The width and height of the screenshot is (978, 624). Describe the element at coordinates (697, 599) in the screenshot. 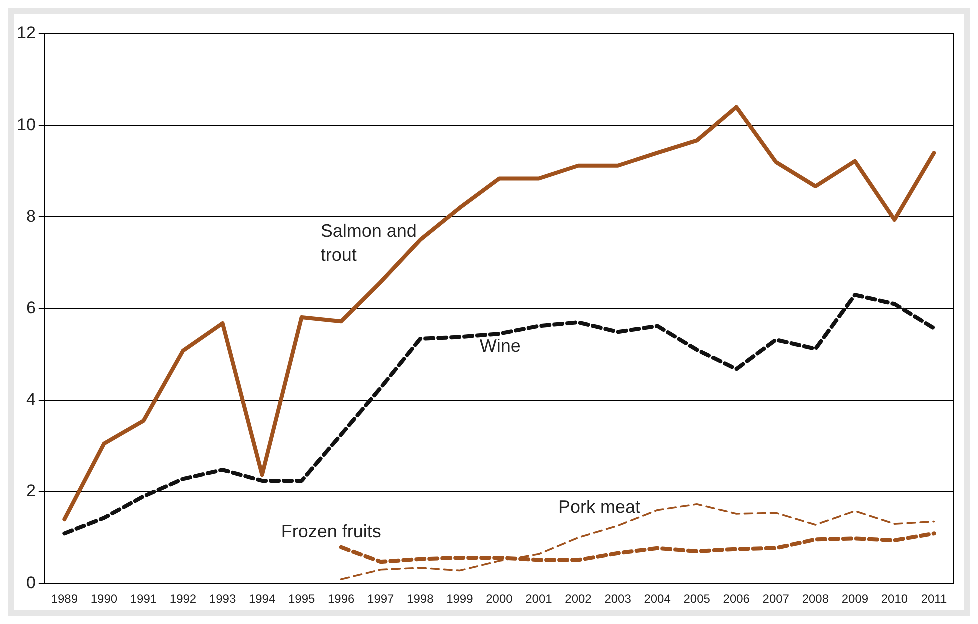

I see `x-tick-label: 2005` at that location.